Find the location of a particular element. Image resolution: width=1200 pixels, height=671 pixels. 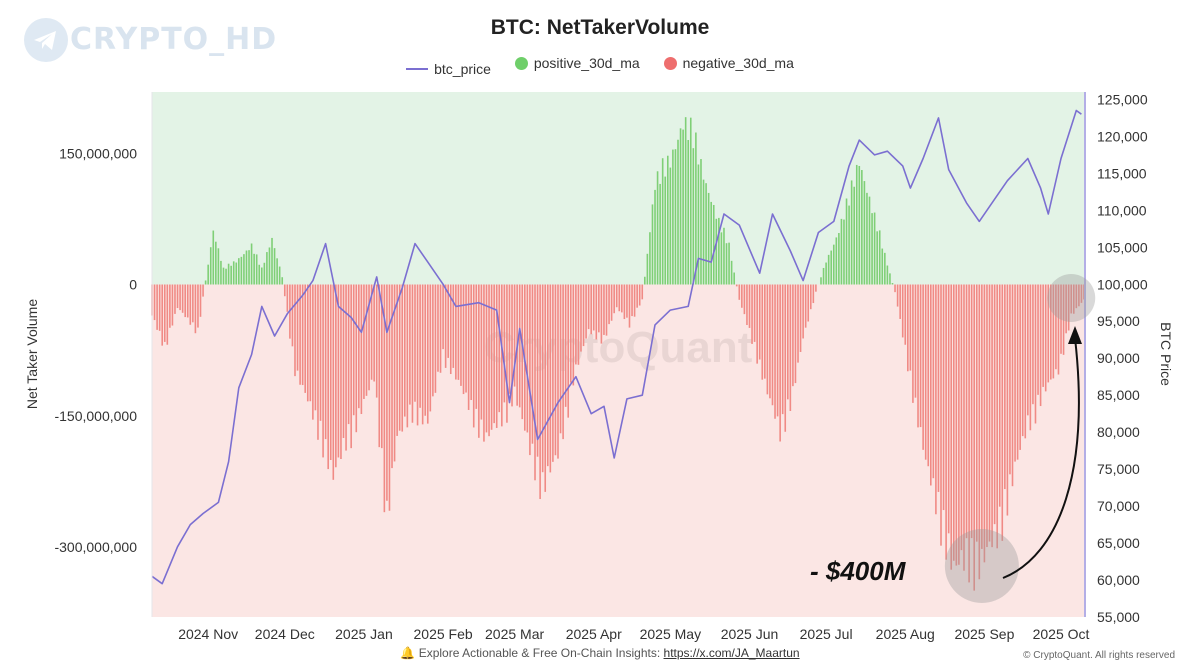

cryptoquant-watermark: CryptoQuant is located at coordinates (618, 347).